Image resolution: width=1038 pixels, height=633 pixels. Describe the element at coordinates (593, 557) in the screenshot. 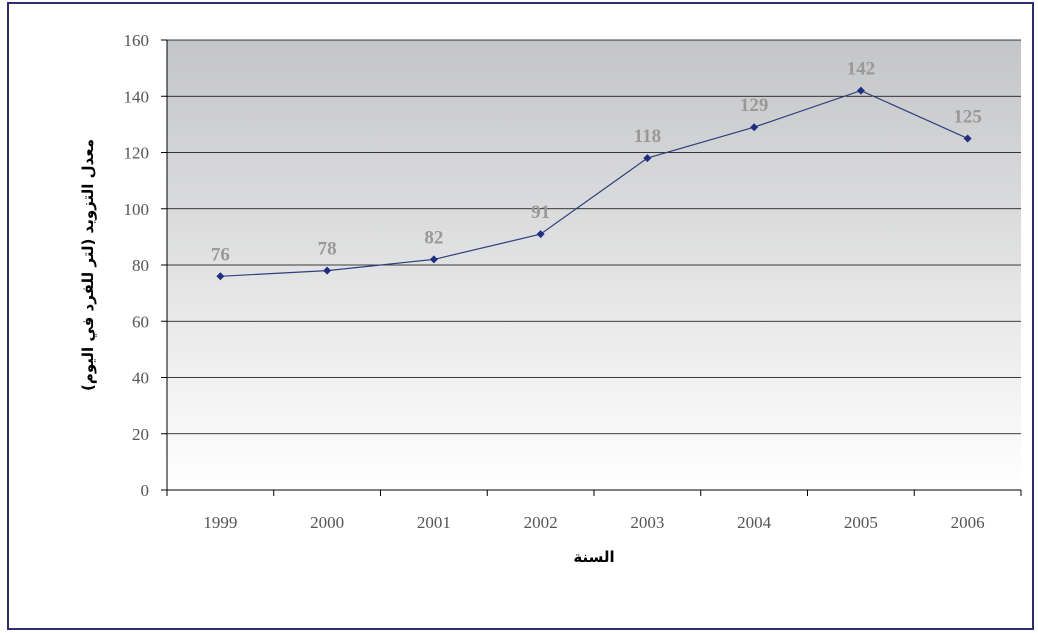

I see `x-axis-title: السنة` at that location.